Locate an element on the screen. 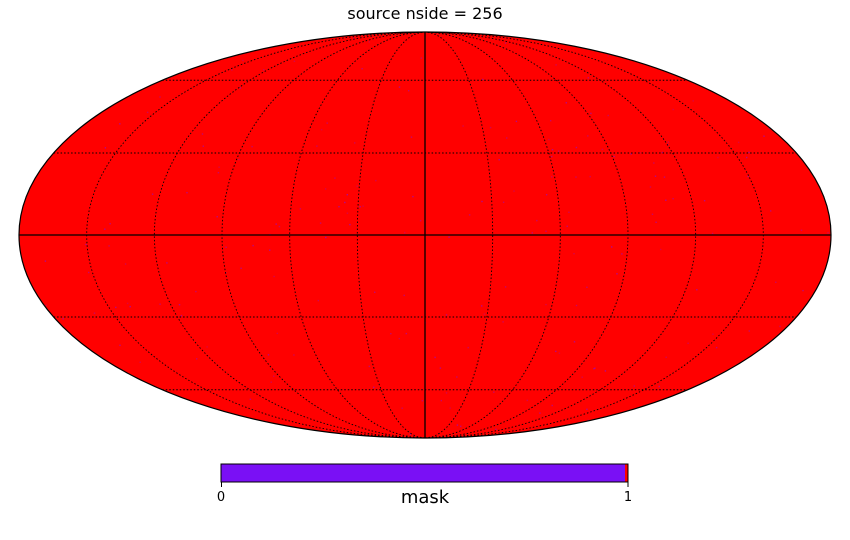 The image size is (850, 540). colorbar: 0 1 mask is located at coordinates (424, 485).